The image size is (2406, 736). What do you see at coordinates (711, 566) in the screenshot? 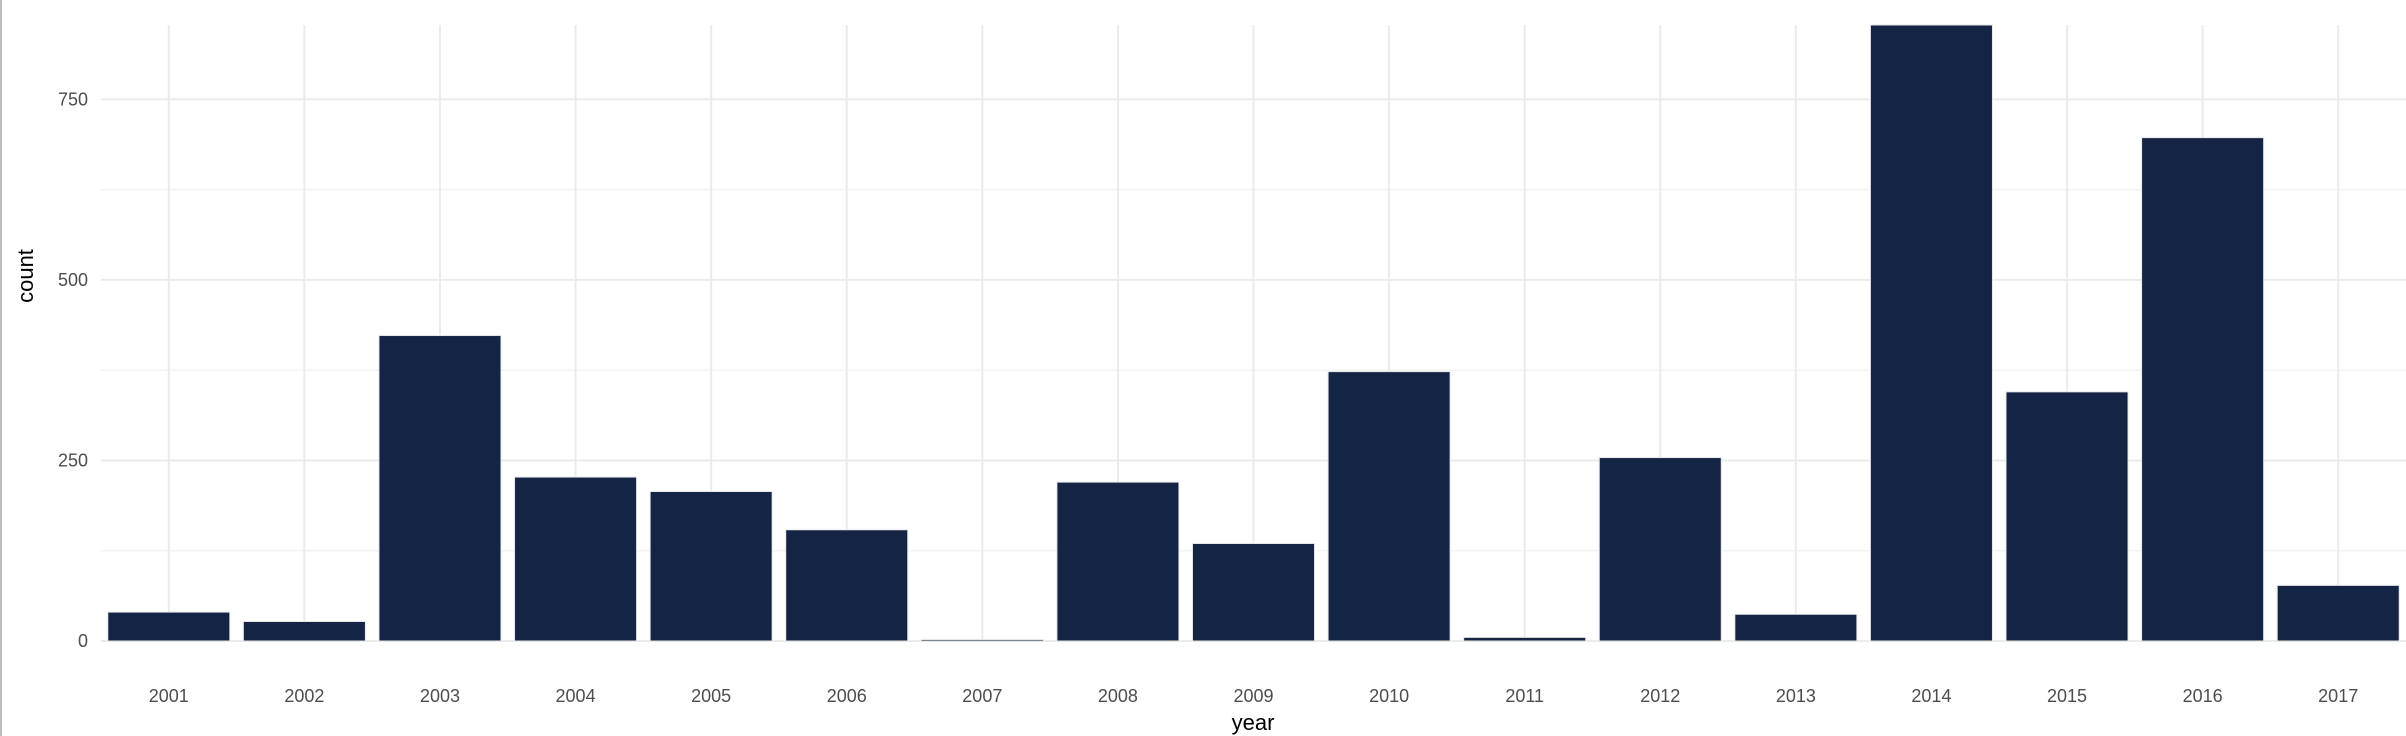
I see `bar-2005` at bounding box center [711, 566].